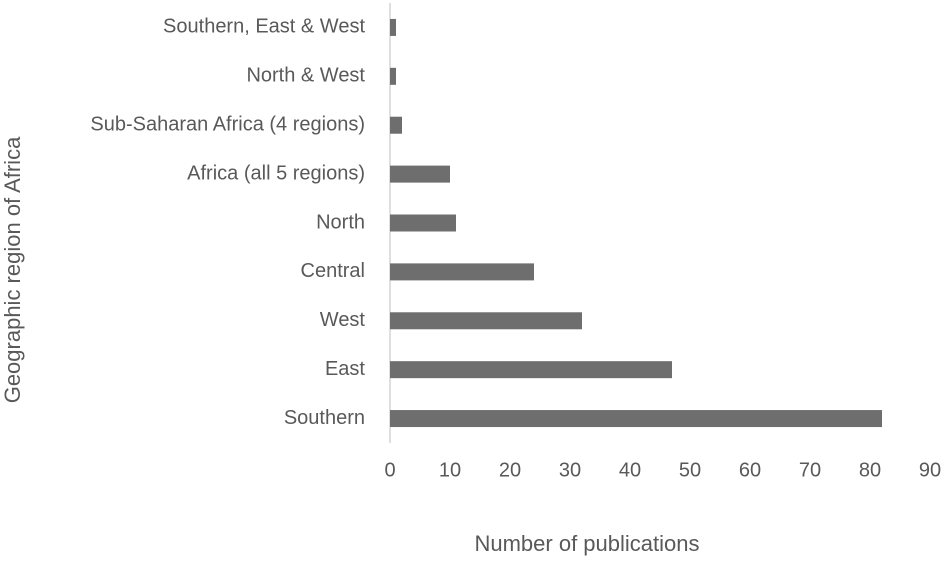 This screenshot has width=945, height=561. What do you see at coordinates (750, 470) in the screenshot?
I see `x-tick-label: 60` at bounding box center [750, 470].